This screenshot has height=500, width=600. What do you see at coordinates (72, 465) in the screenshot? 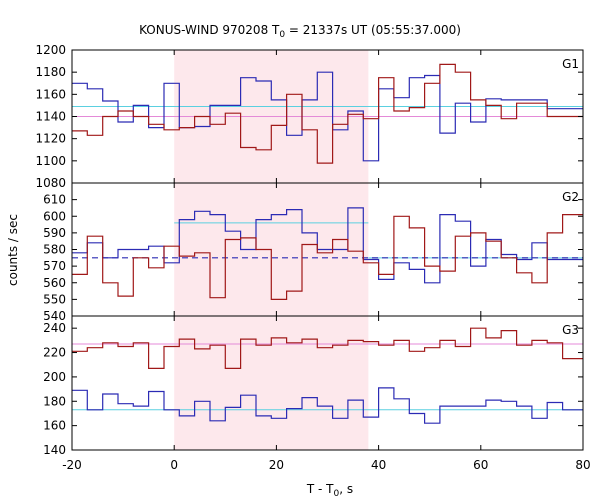
I see `x-tick-label: -20` at bounding box center [72, 465].